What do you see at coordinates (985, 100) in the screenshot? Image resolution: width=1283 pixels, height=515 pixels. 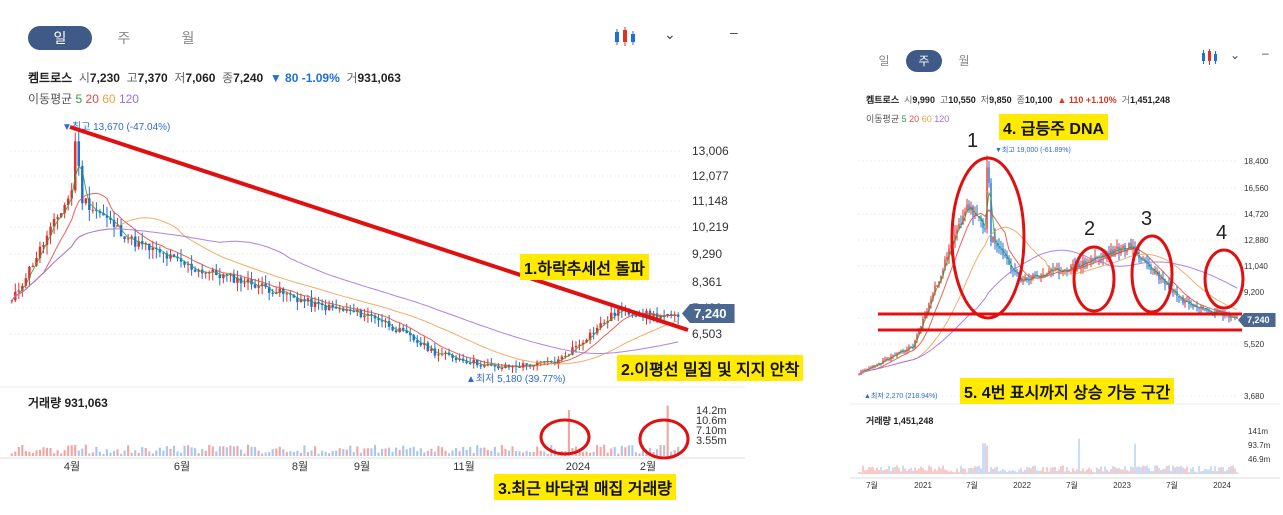 I see `right-low-label: 저` at bounding box center [985, 100].